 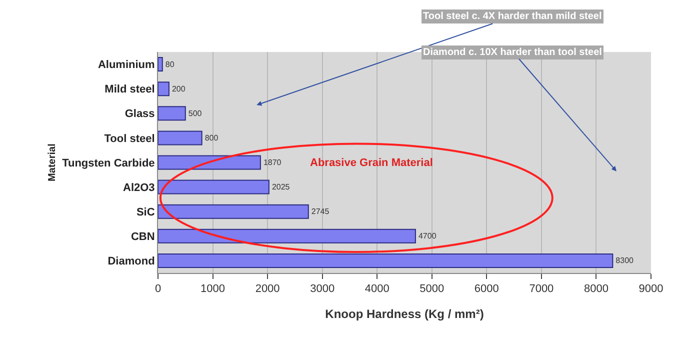 I want to click on x-tick-label: 1000, so click(x=213, y=289).